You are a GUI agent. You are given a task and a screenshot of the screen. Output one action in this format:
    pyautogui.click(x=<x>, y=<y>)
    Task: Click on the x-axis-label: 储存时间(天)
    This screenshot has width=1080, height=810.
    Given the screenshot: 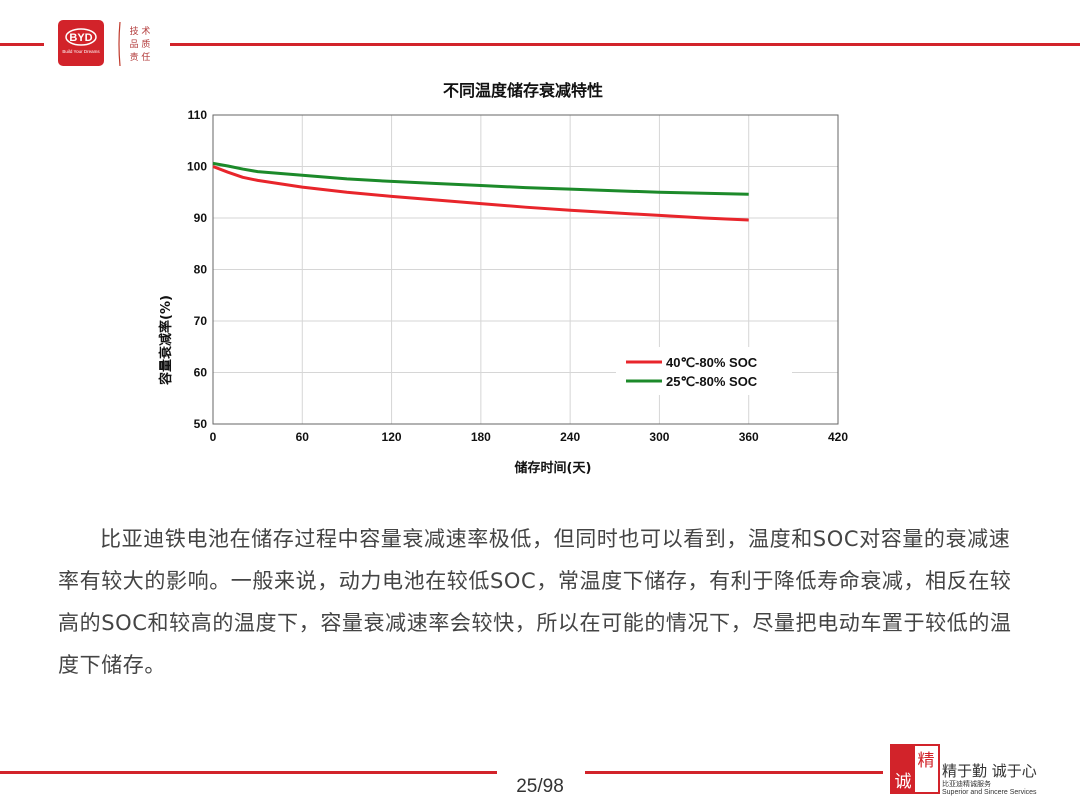 What is the action you would take?
    pyautogui.click(x=553, y=468)
    